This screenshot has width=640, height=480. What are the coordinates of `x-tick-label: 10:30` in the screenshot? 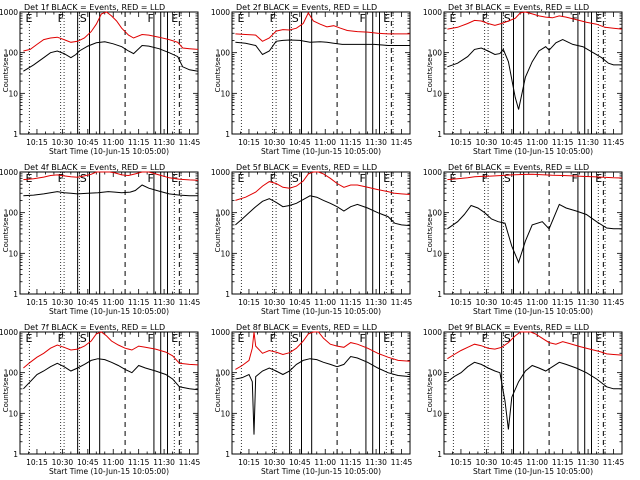 It's located at (63, 302).